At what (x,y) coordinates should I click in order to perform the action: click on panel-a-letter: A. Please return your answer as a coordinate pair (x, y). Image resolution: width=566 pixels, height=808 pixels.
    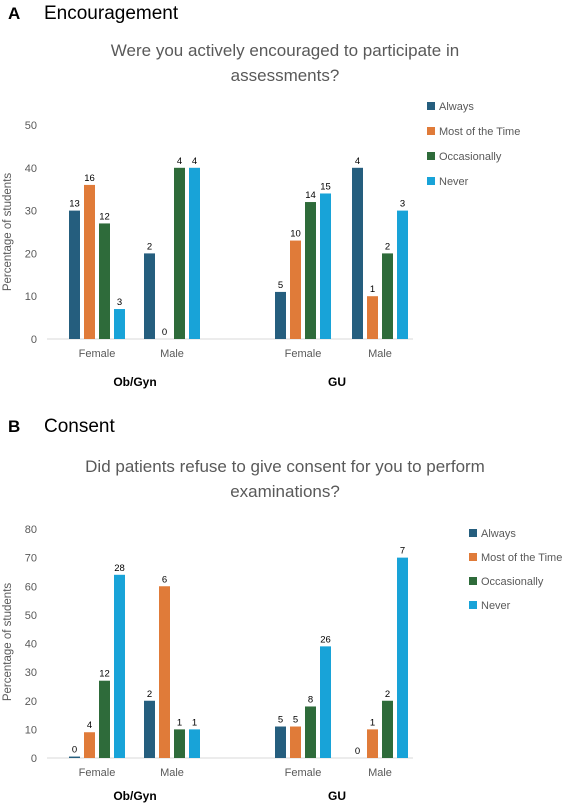
    Looking at the image, I should click on (14, 13).